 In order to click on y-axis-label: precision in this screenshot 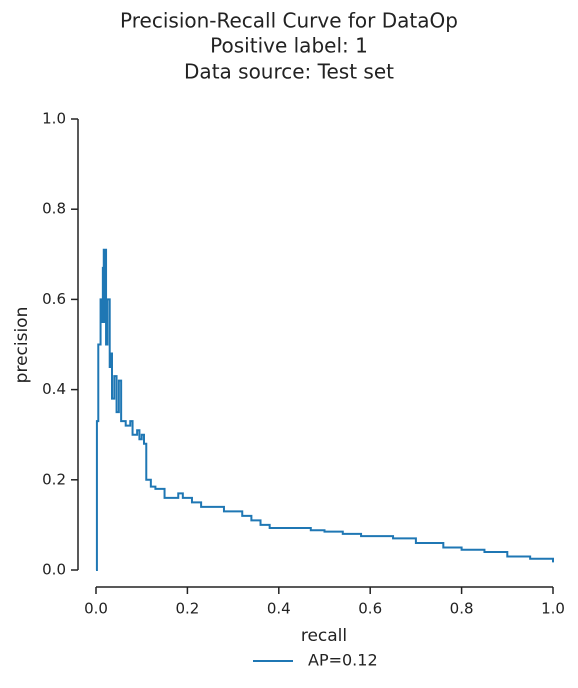, I will do `click(22, 345)`.